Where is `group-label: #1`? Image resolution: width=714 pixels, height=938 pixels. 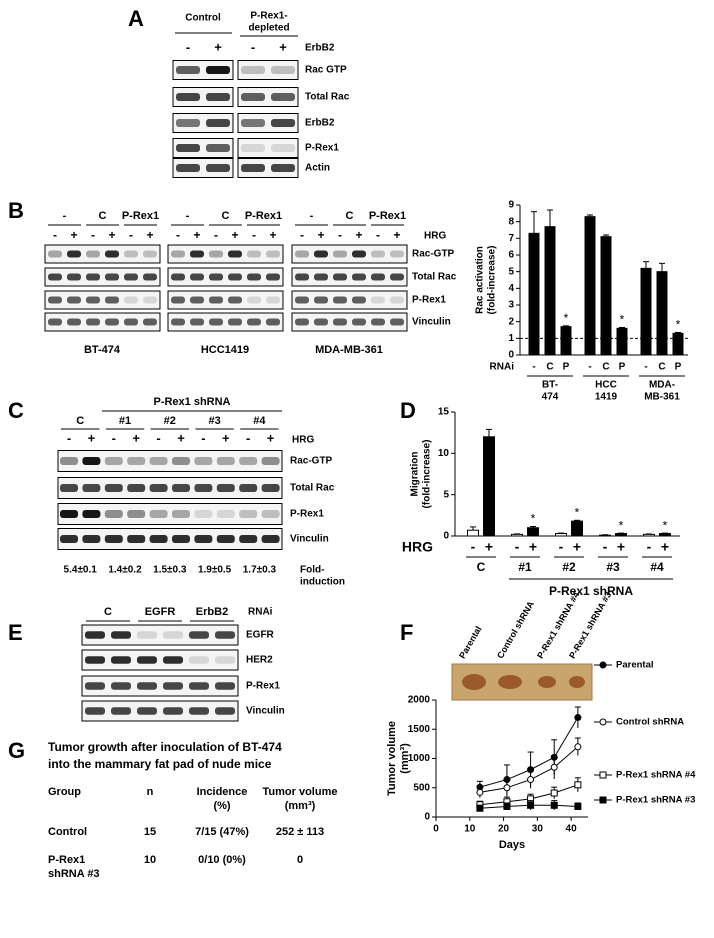
group-label: #1 is located at coordinates (125, 421).